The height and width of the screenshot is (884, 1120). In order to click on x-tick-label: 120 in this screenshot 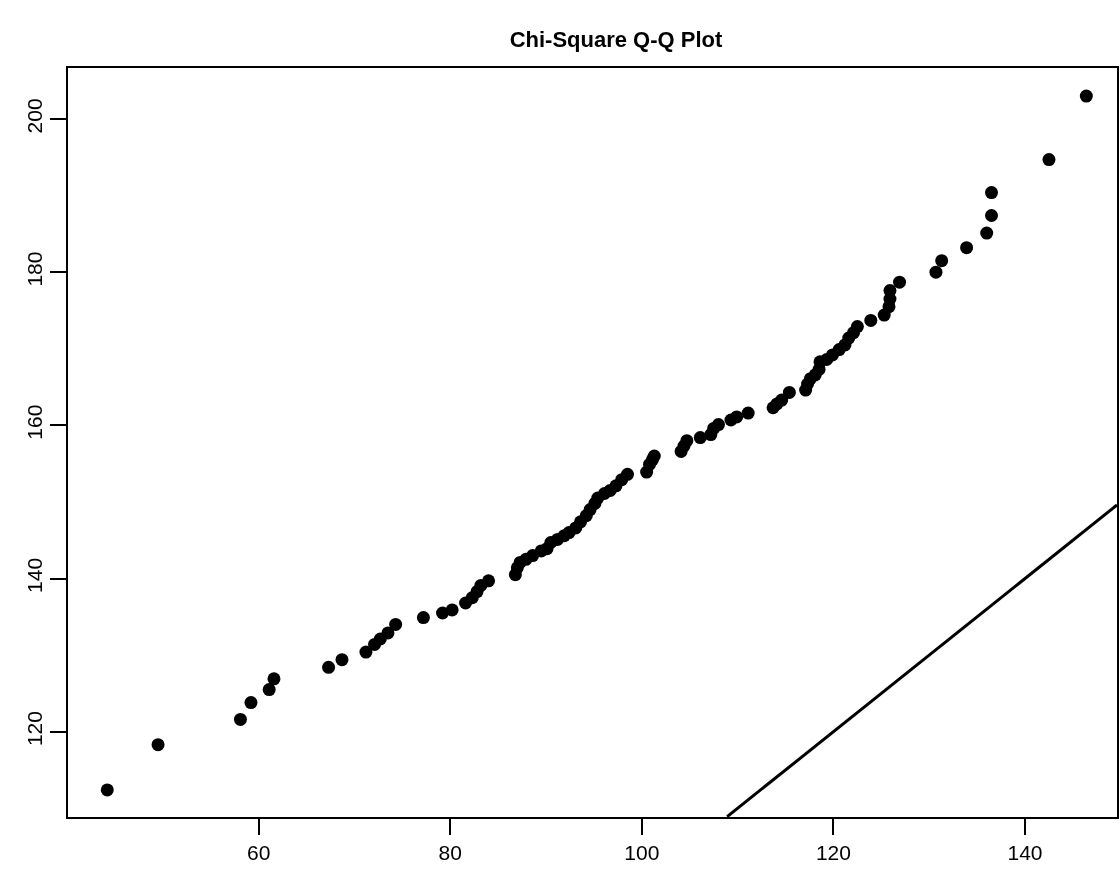, I will do `click(833, 852)`.